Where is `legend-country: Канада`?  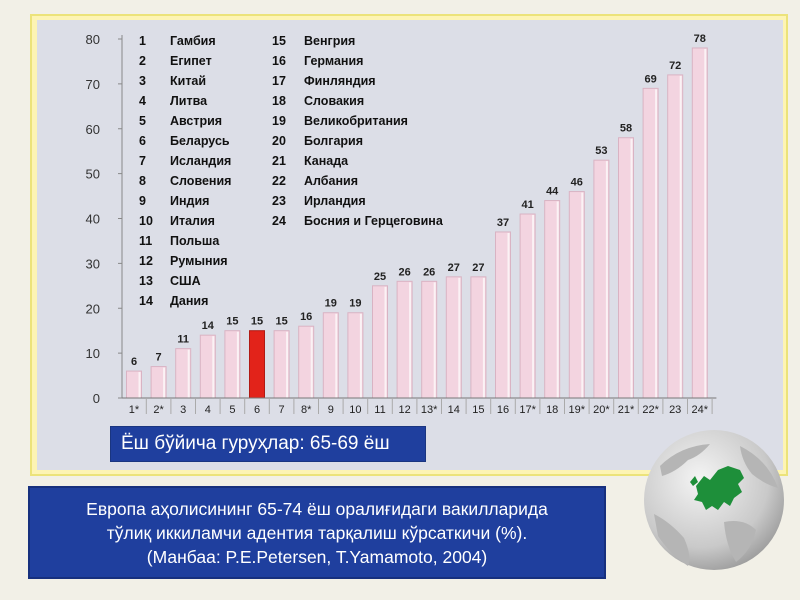 legend-country: Канада is located at coordinates (326, 161).